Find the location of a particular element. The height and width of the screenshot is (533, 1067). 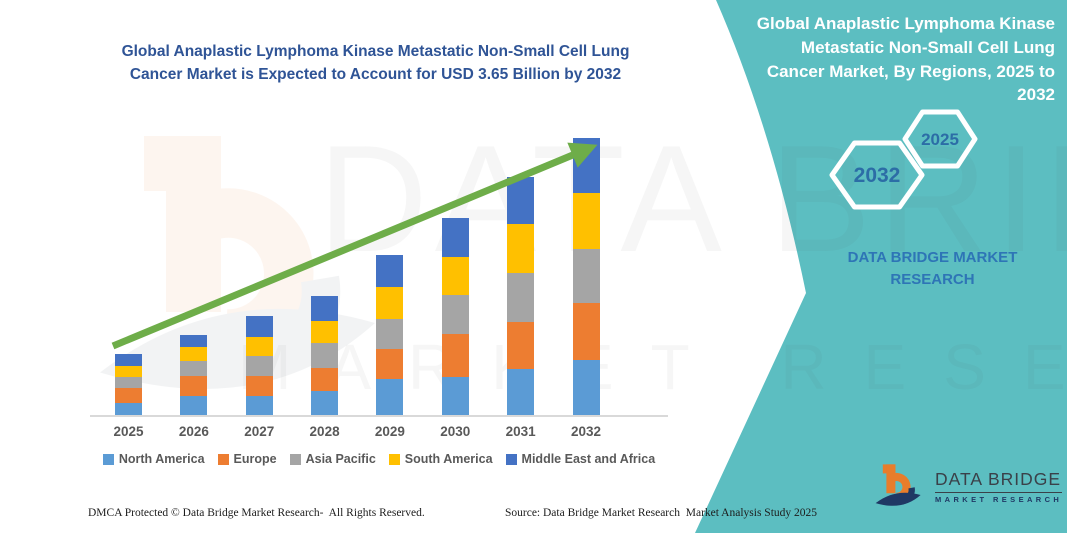

bar-segment-2031-north-america is located at coordinates (521, 391).